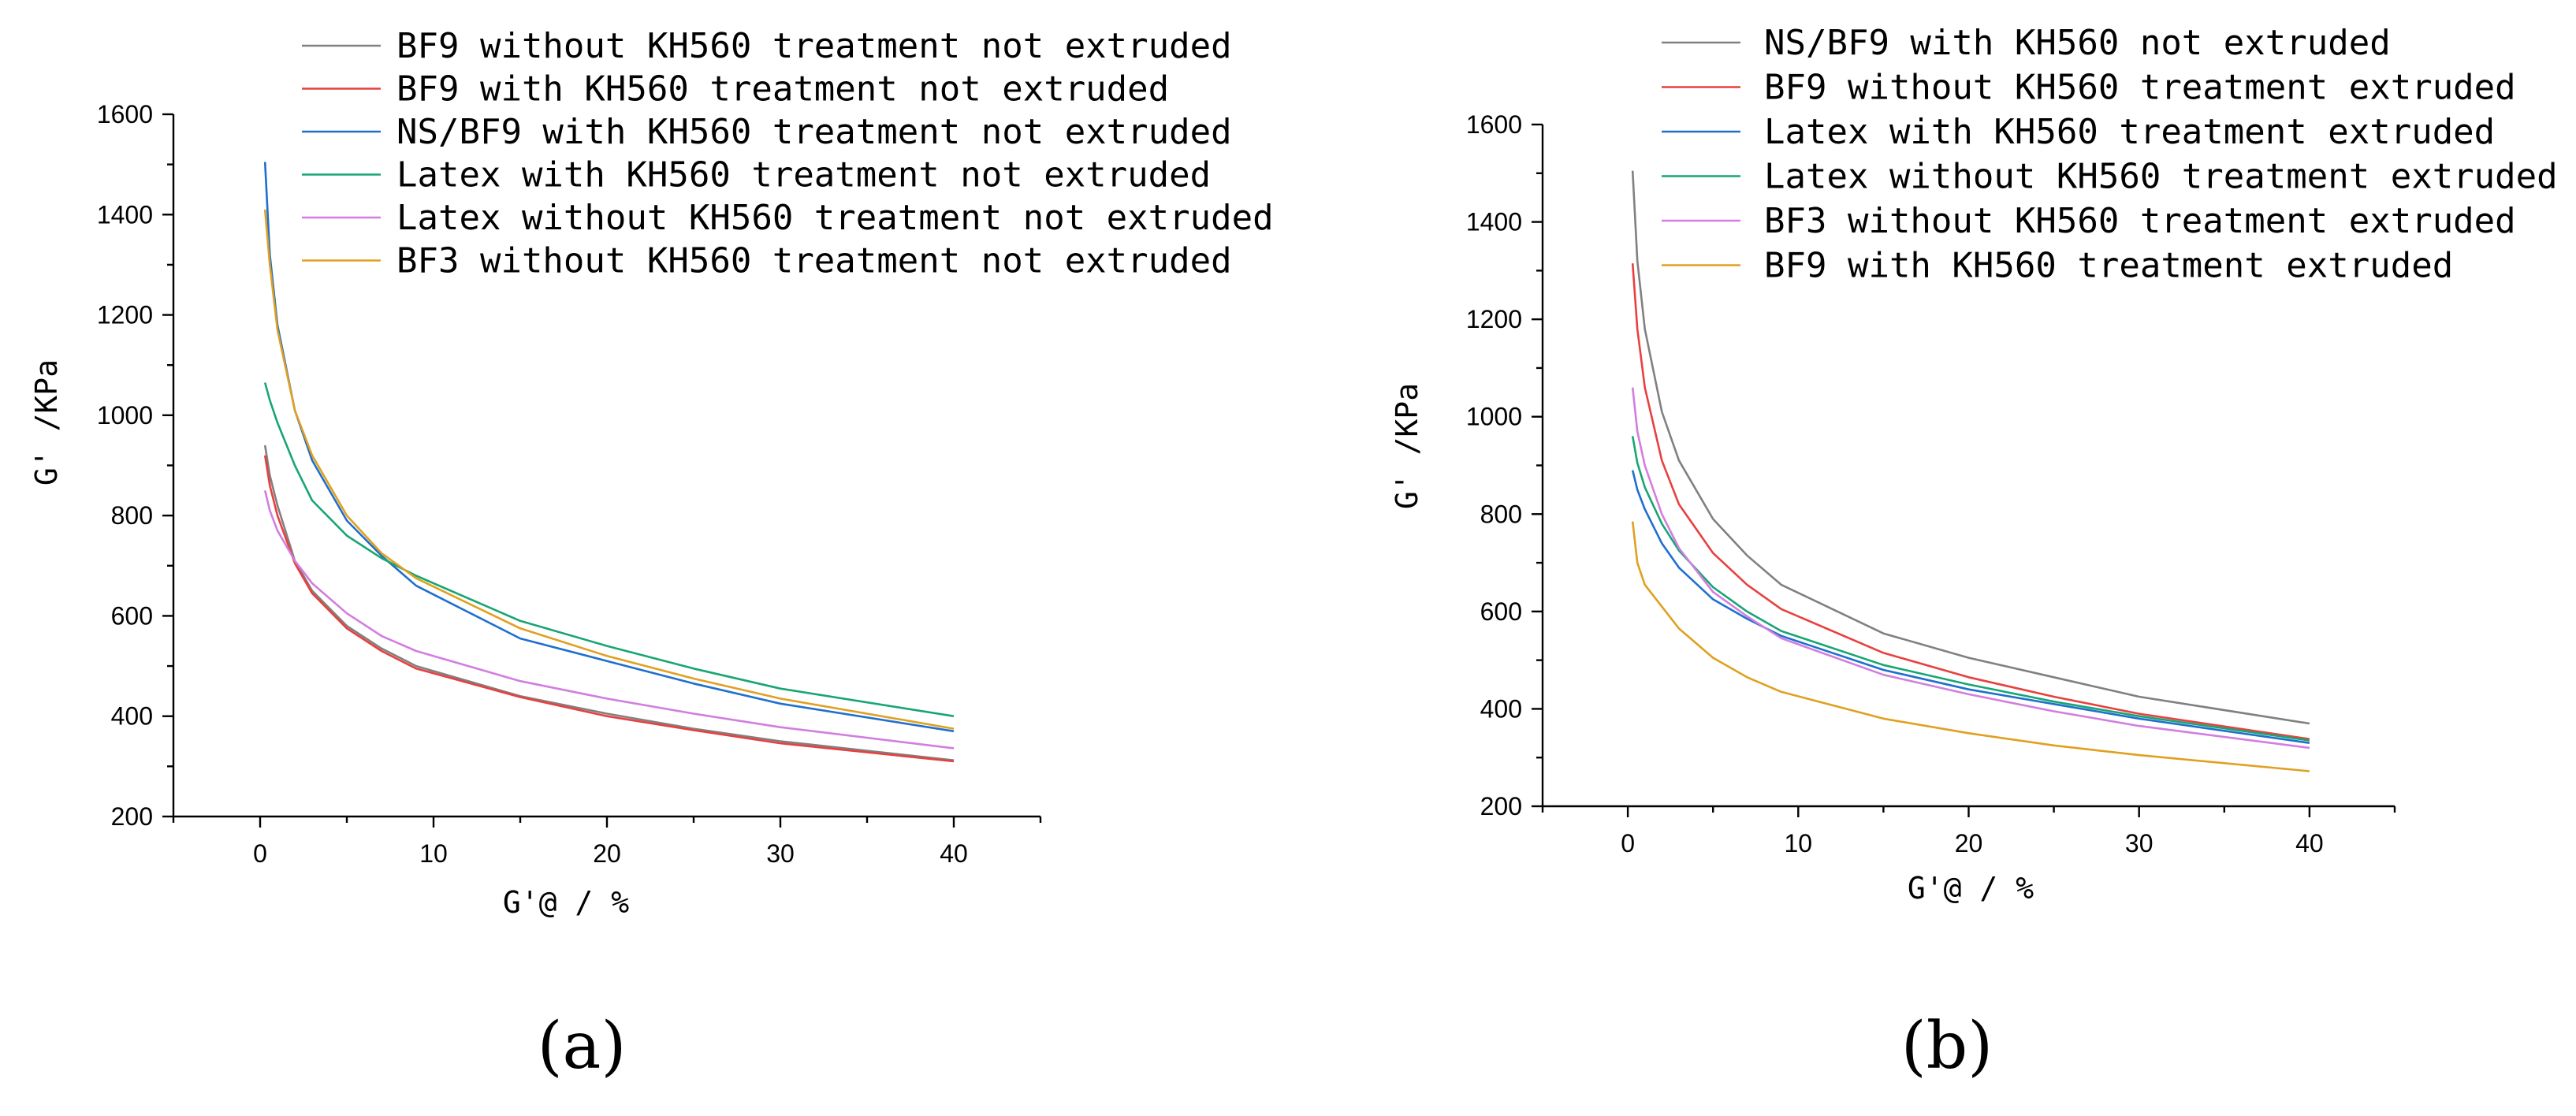  Describe the element at coordinates (132, 615) in the screenshot. I see `y-tick-label-a: 600` at that location.